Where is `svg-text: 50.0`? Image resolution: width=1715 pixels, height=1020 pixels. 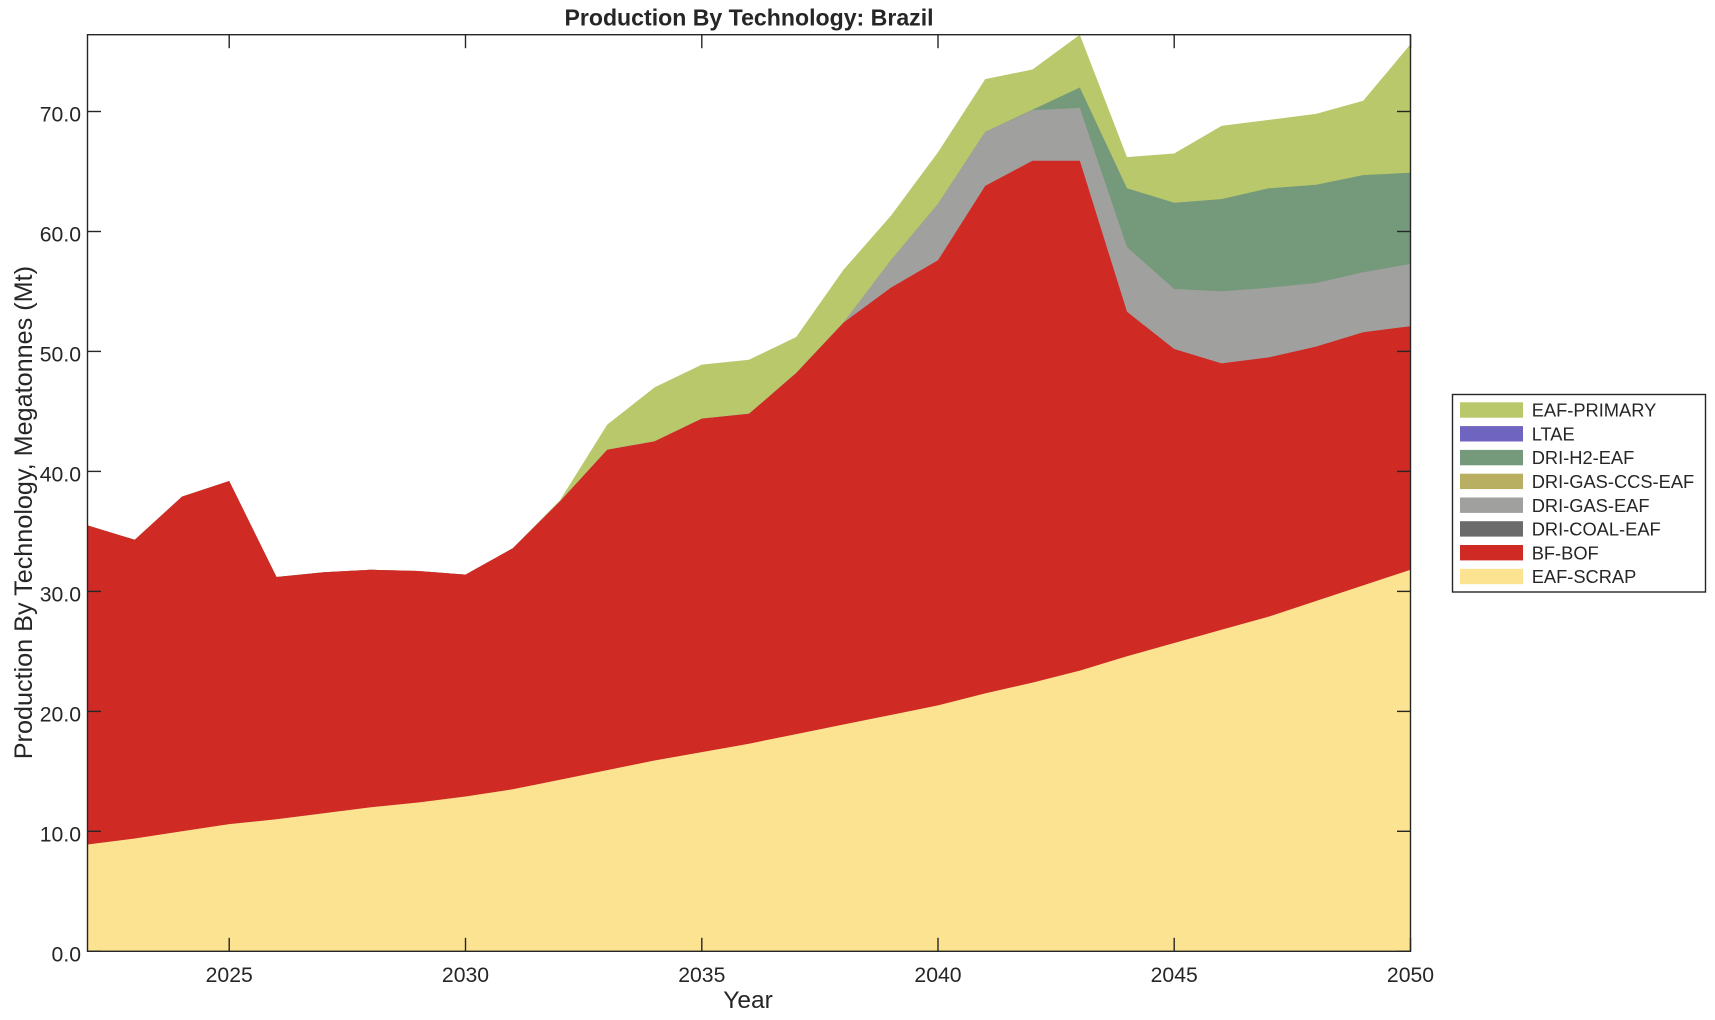 svg-text: 50.0 is located at coordinates (60, 354).